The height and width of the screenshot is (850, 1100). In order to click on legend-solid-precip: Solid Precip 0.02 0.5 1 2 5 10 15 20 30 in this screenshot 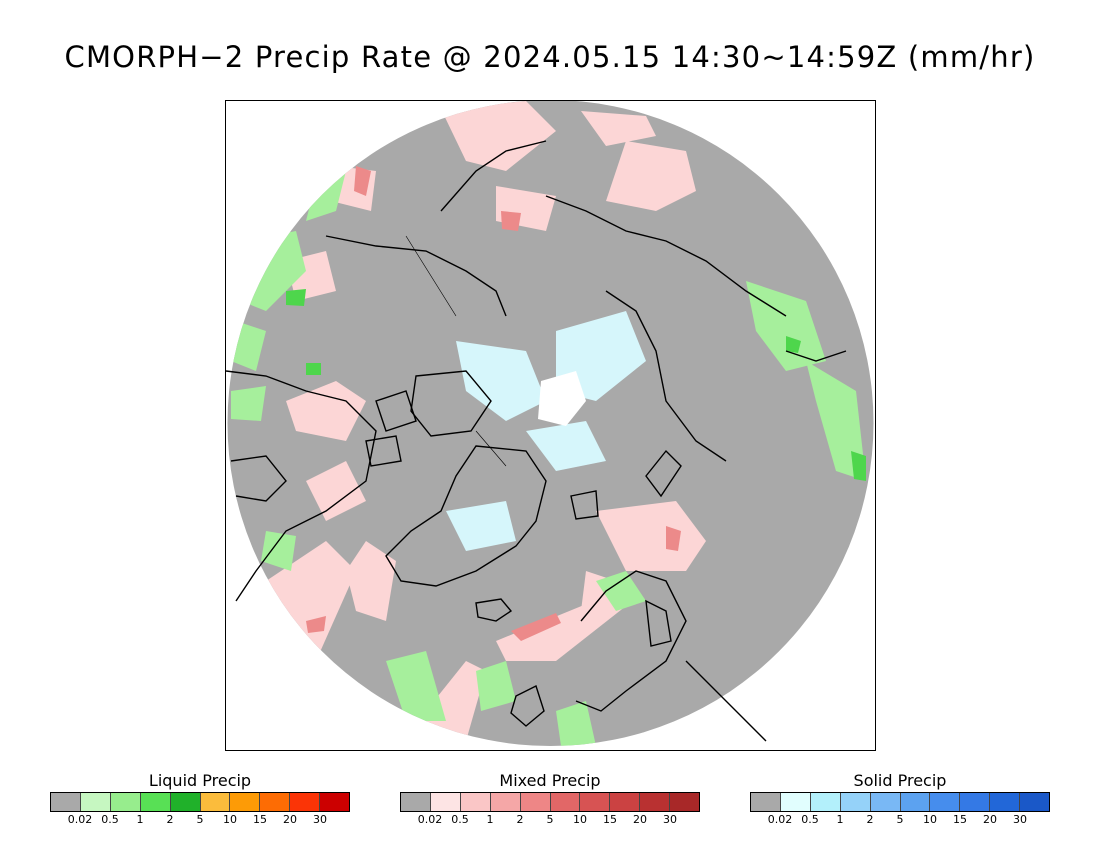, I will do `click(900, 798)`.